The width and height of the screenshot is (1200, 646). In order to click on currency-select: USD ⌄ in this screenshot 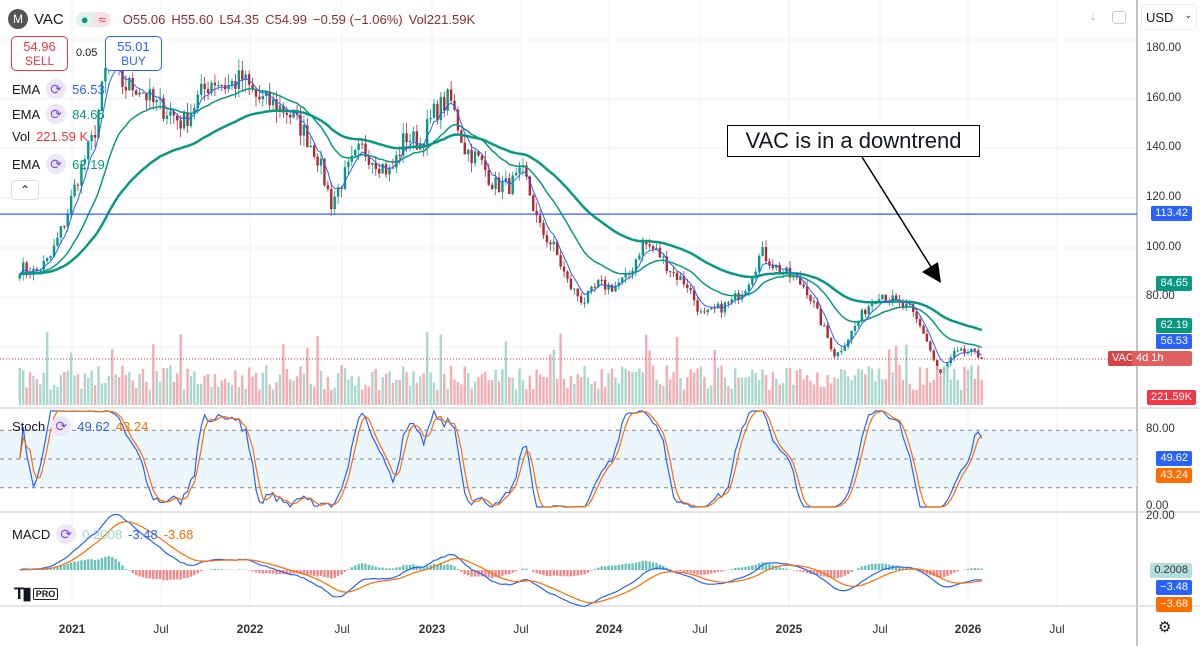, I will do `click(1169, 17)`.